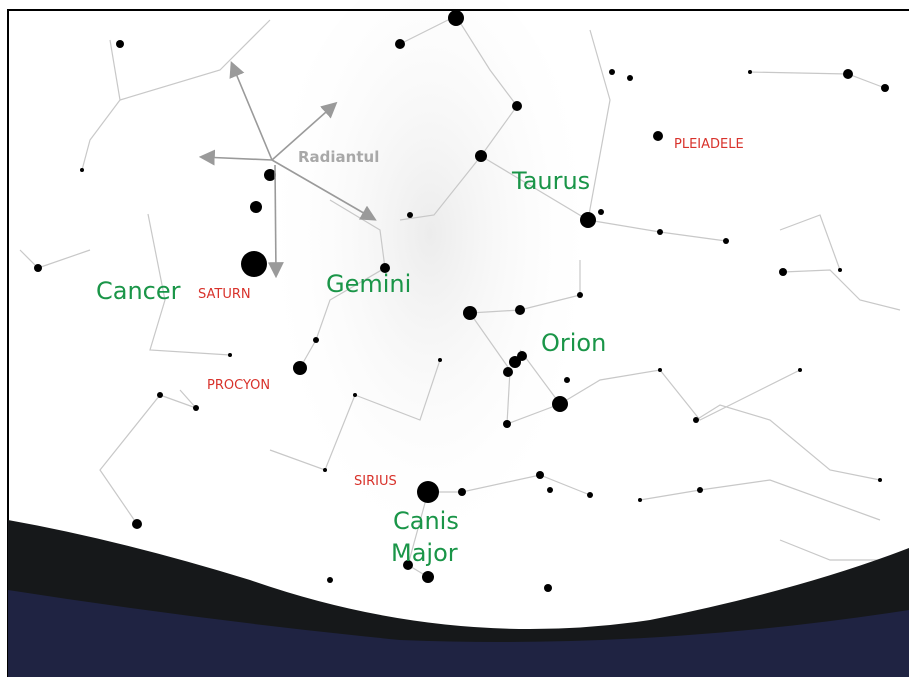 Image resolution: width=909 pixels, height=677 pixels. I want to click on constellation-label: Taurus, so click(550, 181).